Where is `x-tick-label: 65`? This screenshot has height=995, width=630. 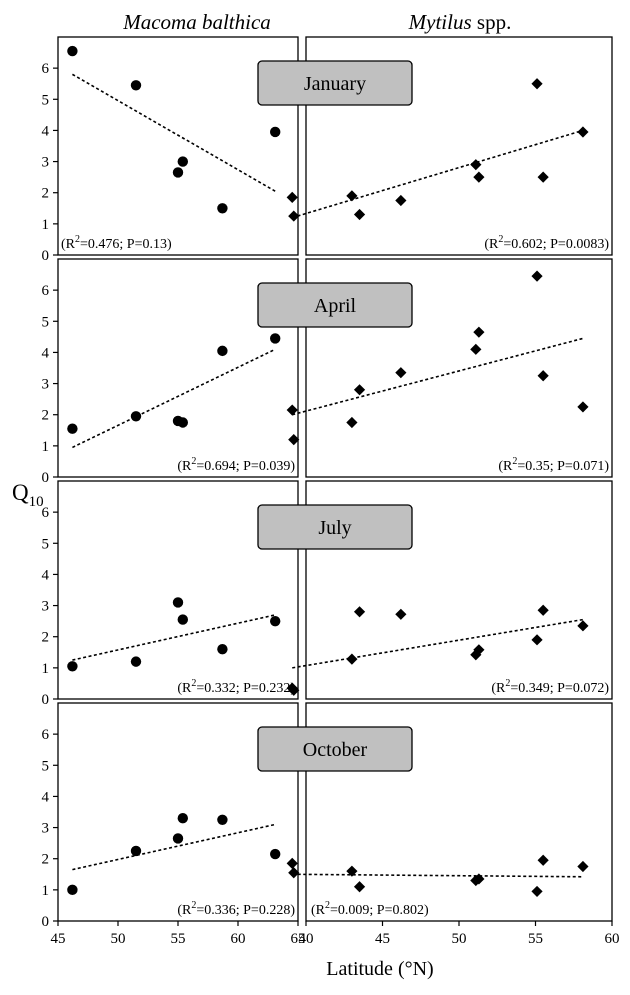 x-tick-label: 65 is located at coordinates (298, 939).